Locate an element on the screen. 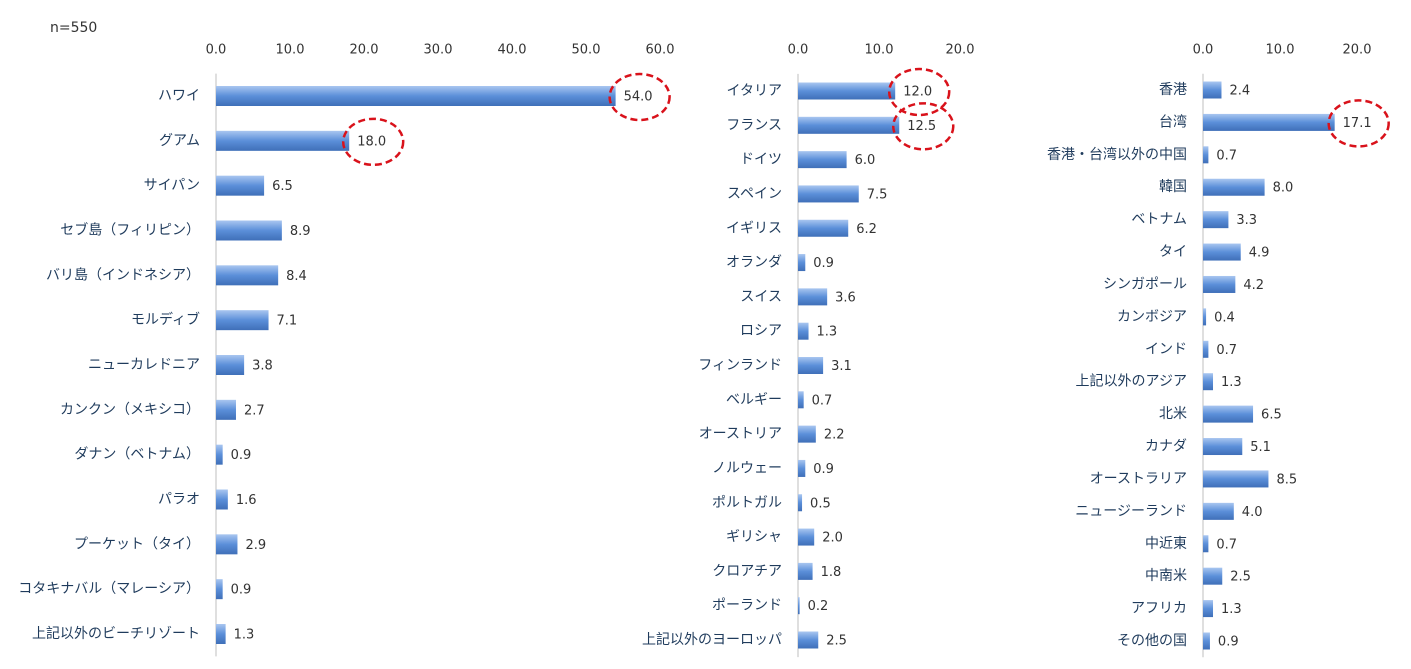 The height and width of the screenshot is (669, 1411). category-label: パラオ is located at coordinates (179, 500).